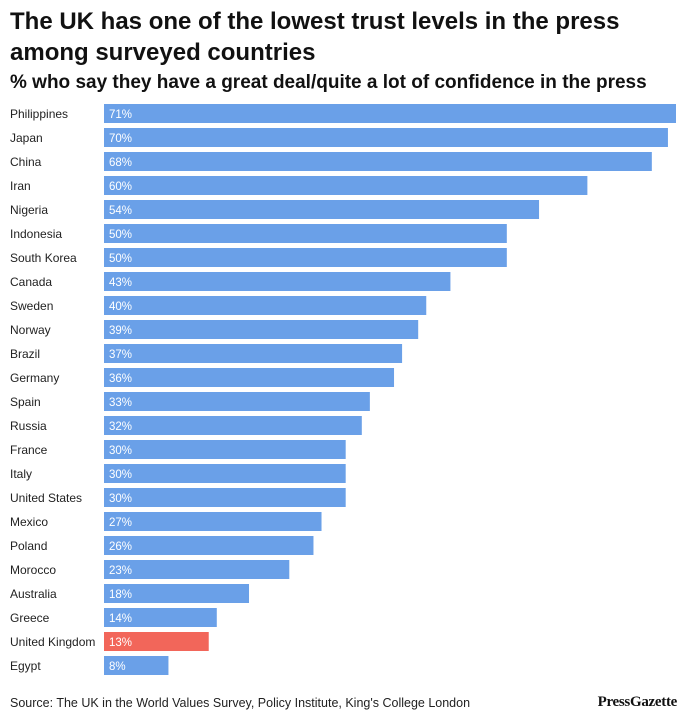  Describe the element at coordinates (20, 186) in the screenshot. I see `category-label: Iran` at that location.